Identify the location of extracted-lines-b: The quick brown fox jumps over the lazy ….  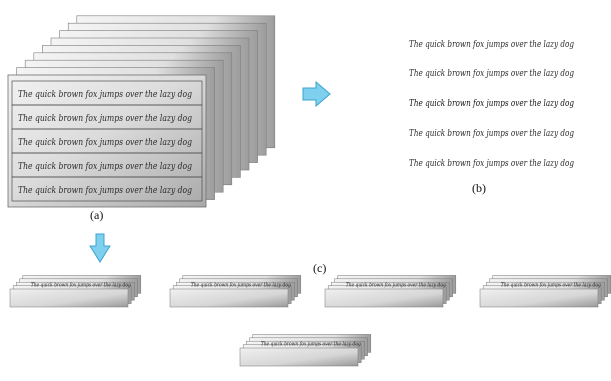
(491, 104).